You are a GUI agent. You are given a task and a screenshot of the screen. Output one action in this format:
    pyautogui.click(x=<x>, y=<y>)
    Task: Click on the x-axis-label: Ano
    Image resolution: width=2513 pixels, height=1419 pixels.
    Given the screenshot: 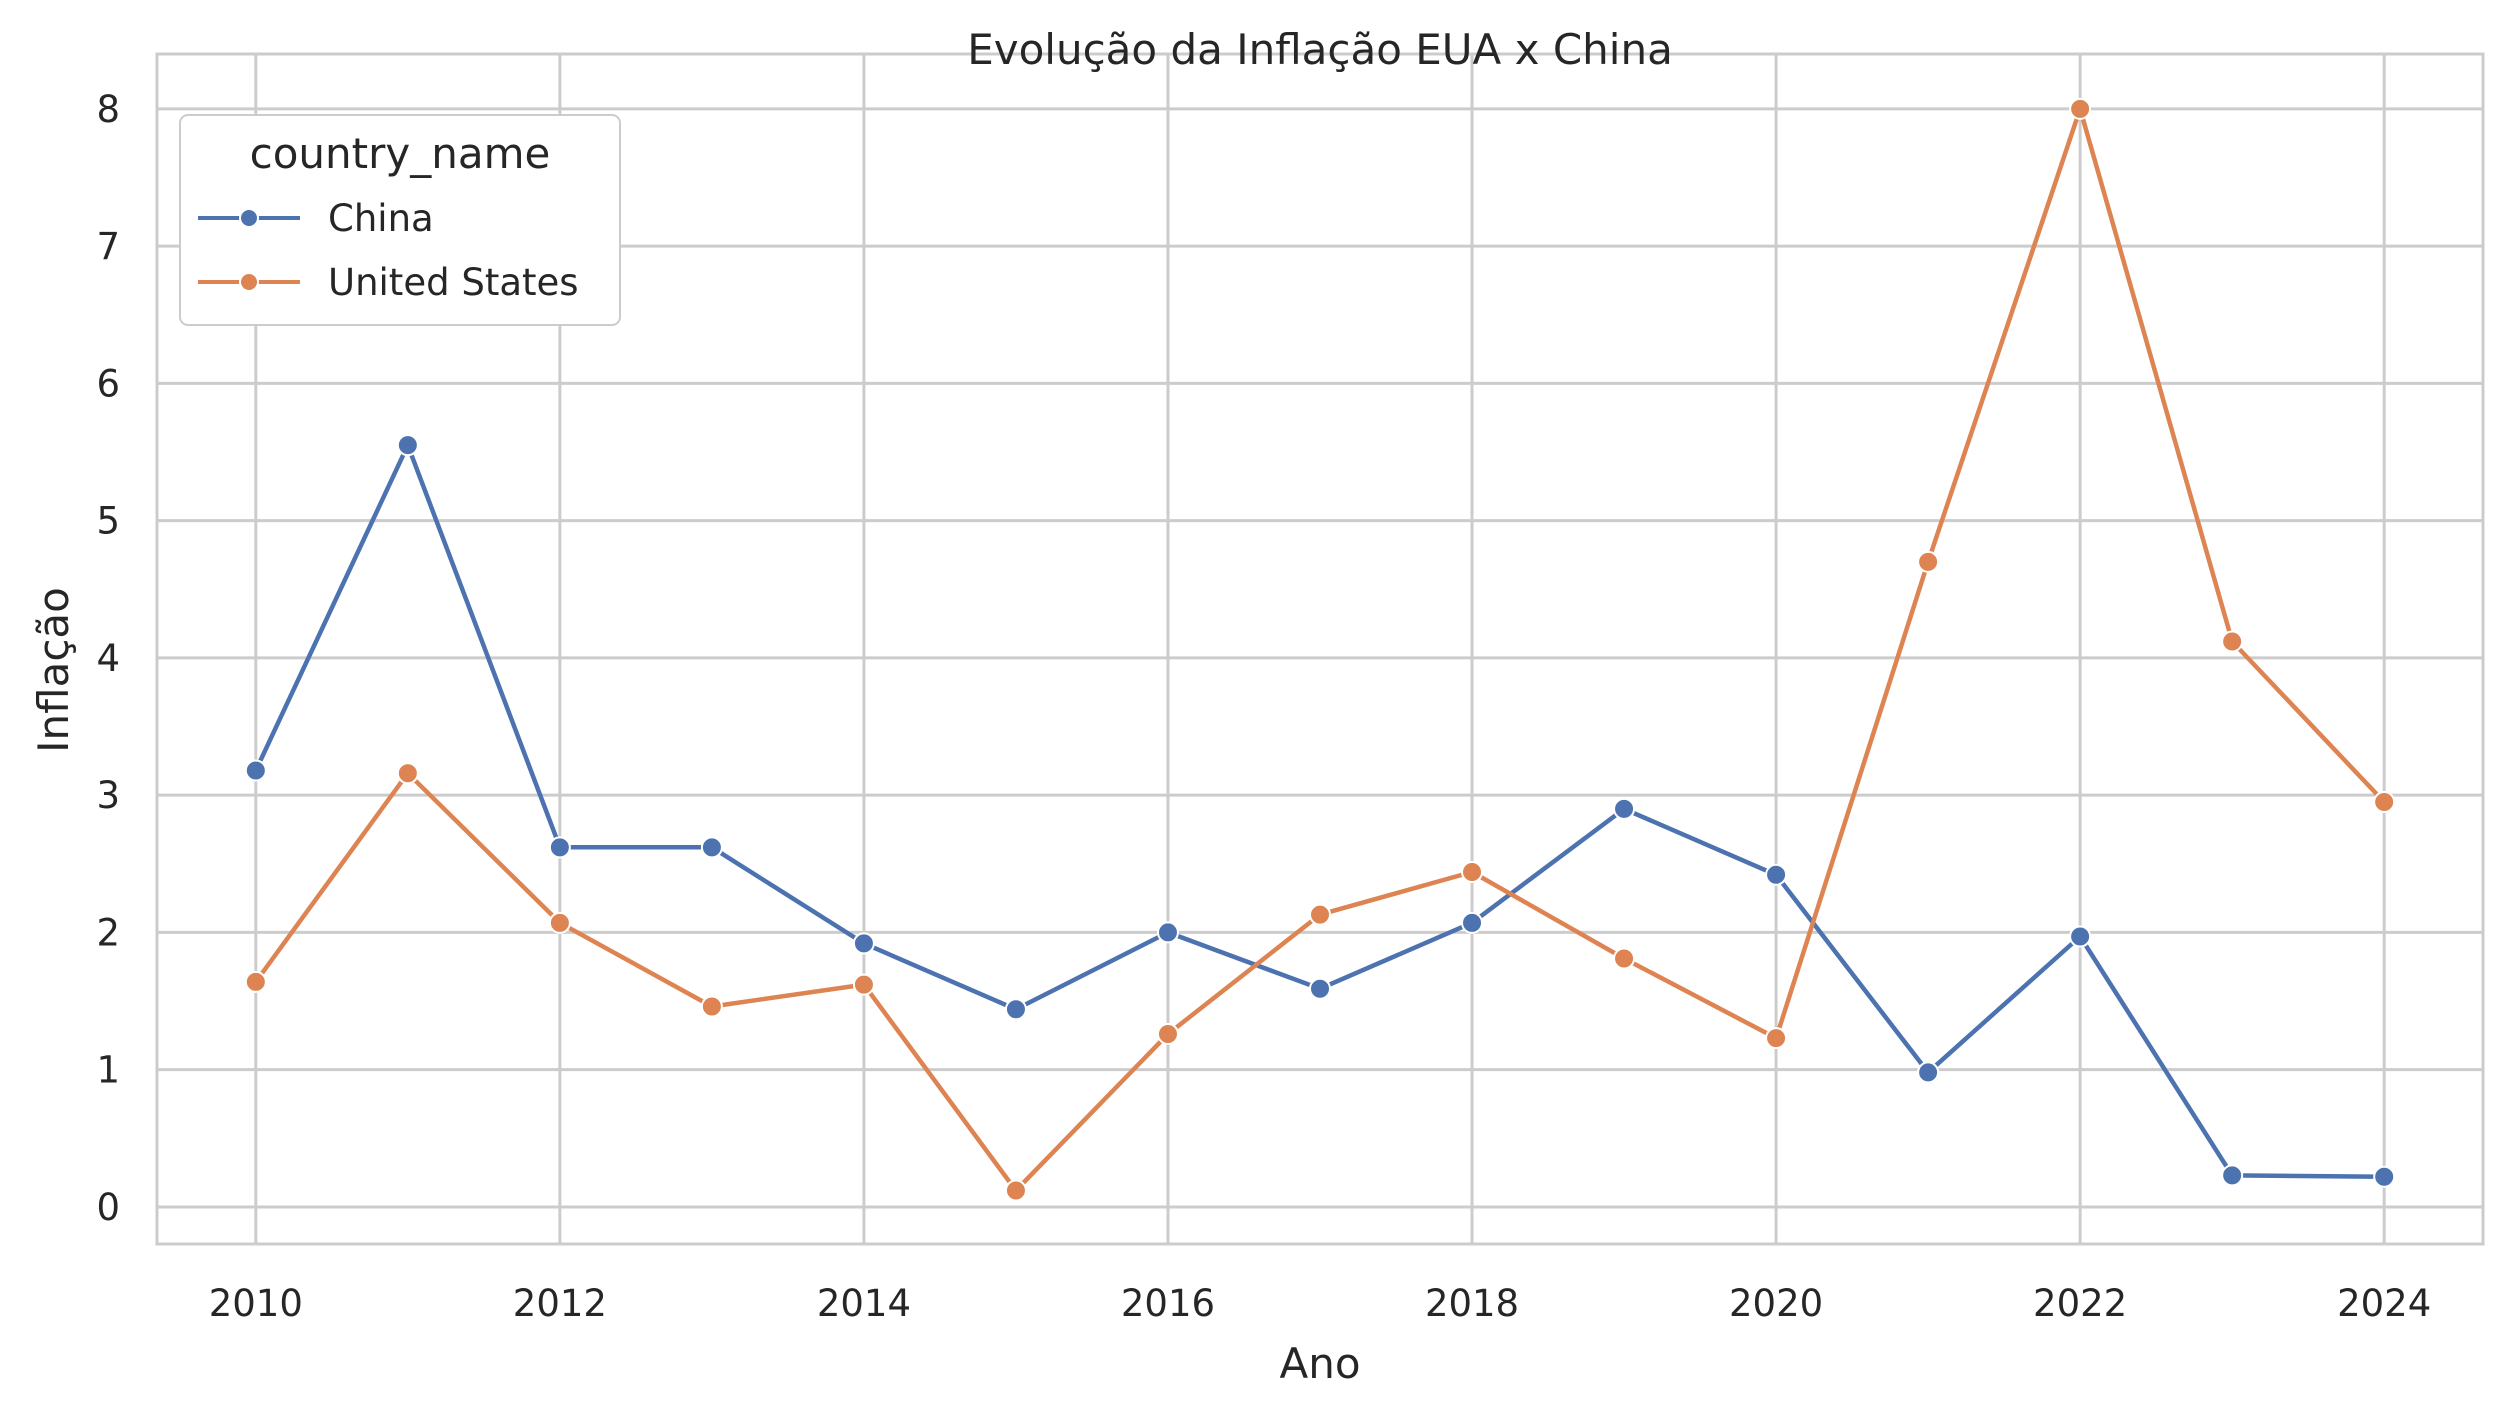 What is the action you would take?
    pyautogui.click(x=1319, y=1363)
    